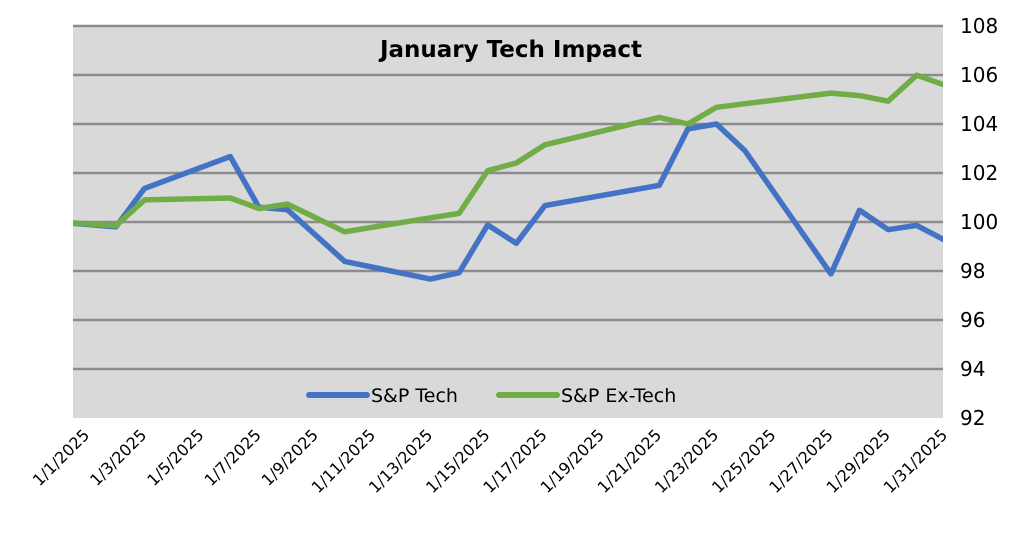  Describe the element at coordinates (618, 396) in the screenshot. I see `legend-label-s-p-ex-tech: S&P Ex-Tech` at that location.